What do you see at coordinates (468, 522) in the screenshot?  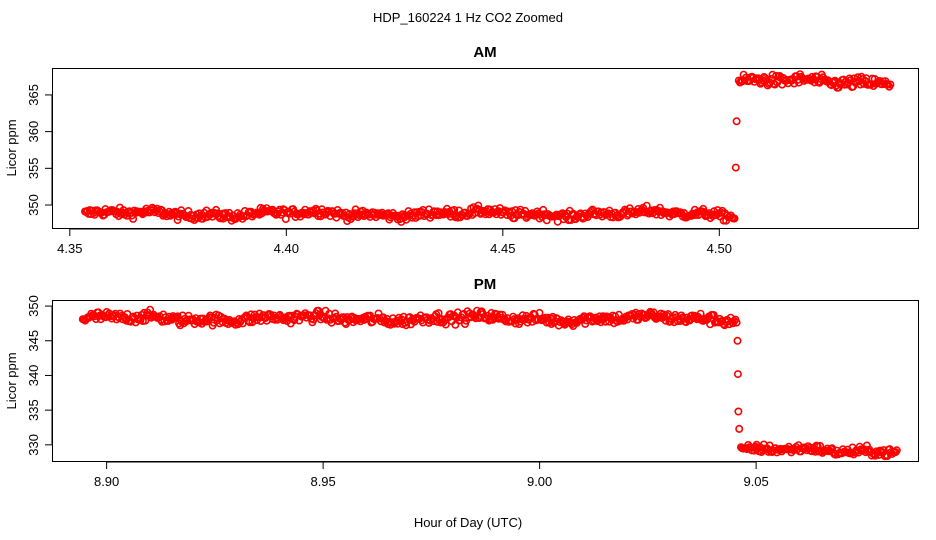 I see `x-axis-label: Hour of Day (UTC)` at bounding box center [468, 522].